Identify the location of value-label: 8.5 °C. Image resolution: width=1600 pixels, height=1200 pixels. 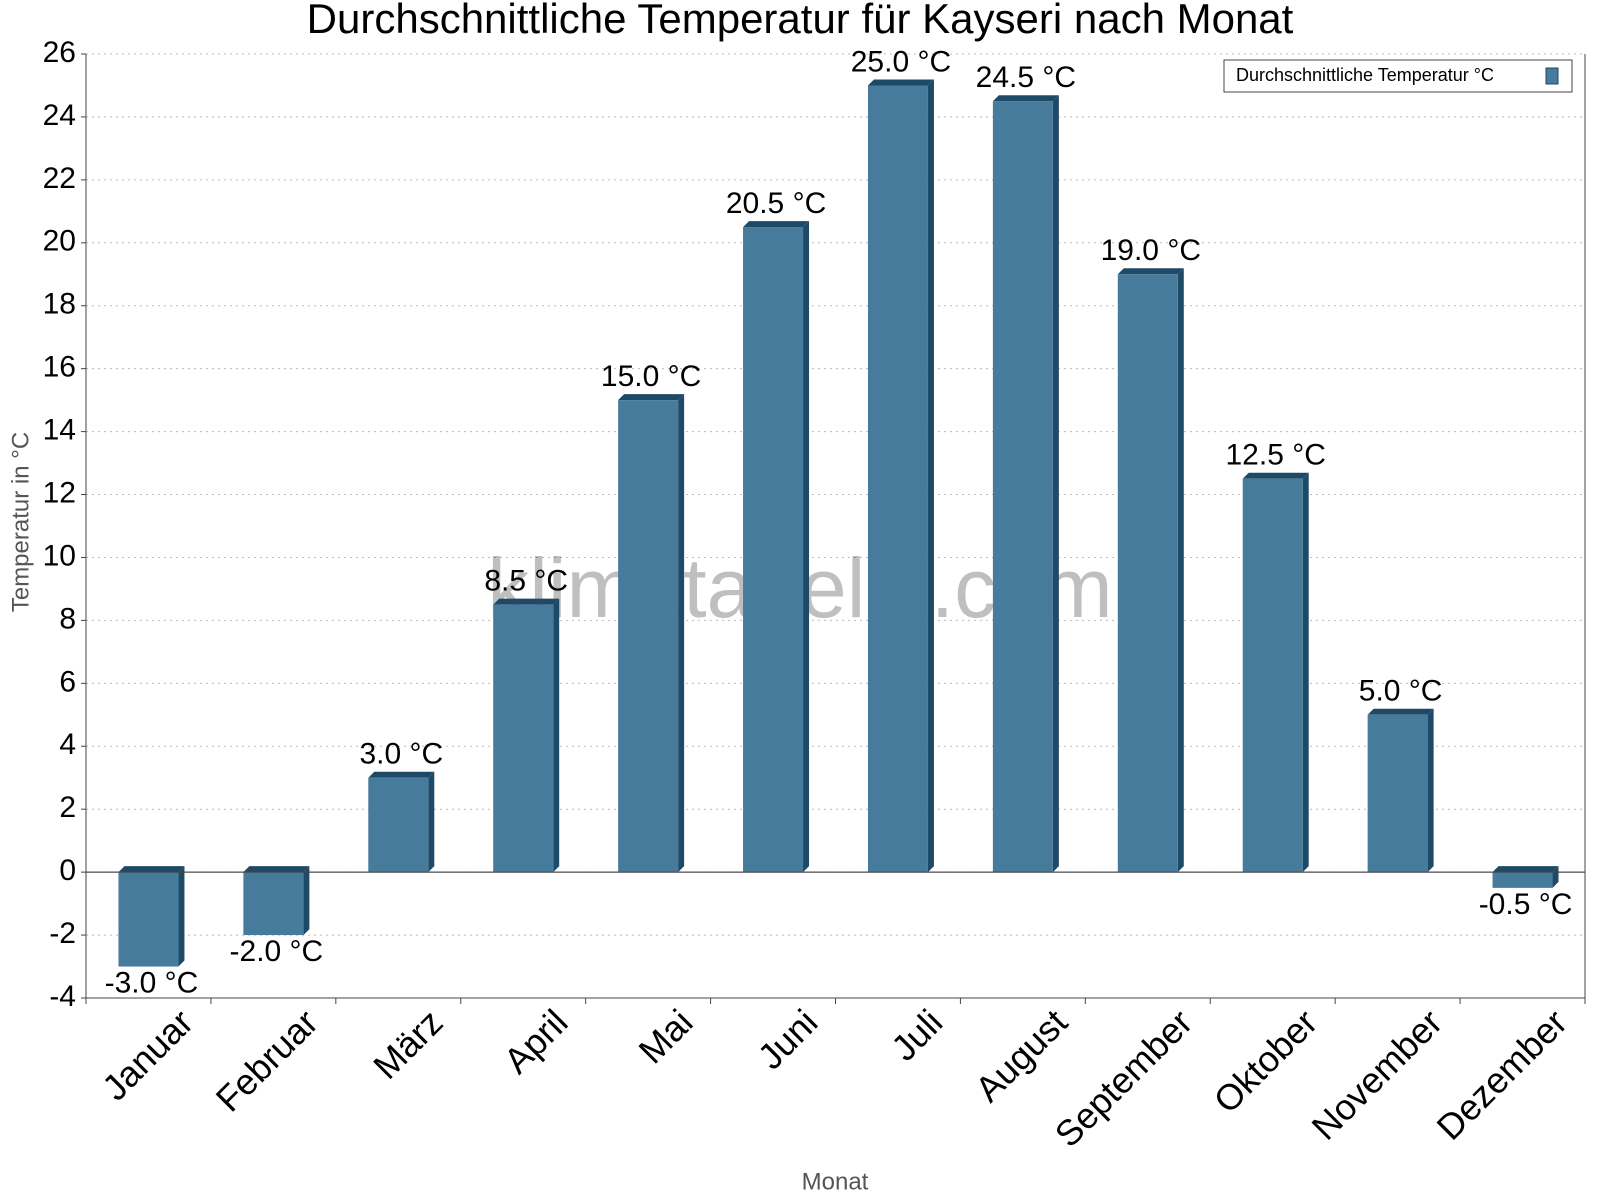
(526, 581).